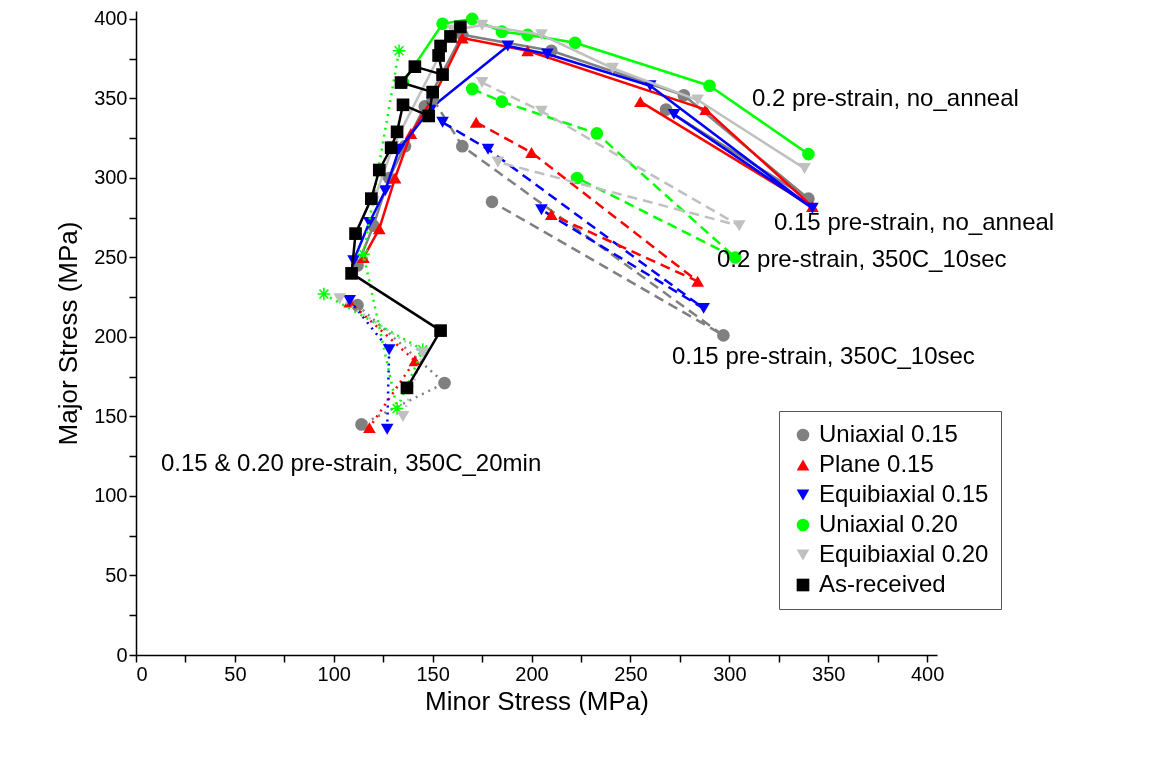  What do you see at coordinates (914, 221) in the screenshot?
I see `annotation: 0.15 pre-strain, no_anneal` at bounding box center [914, 221].